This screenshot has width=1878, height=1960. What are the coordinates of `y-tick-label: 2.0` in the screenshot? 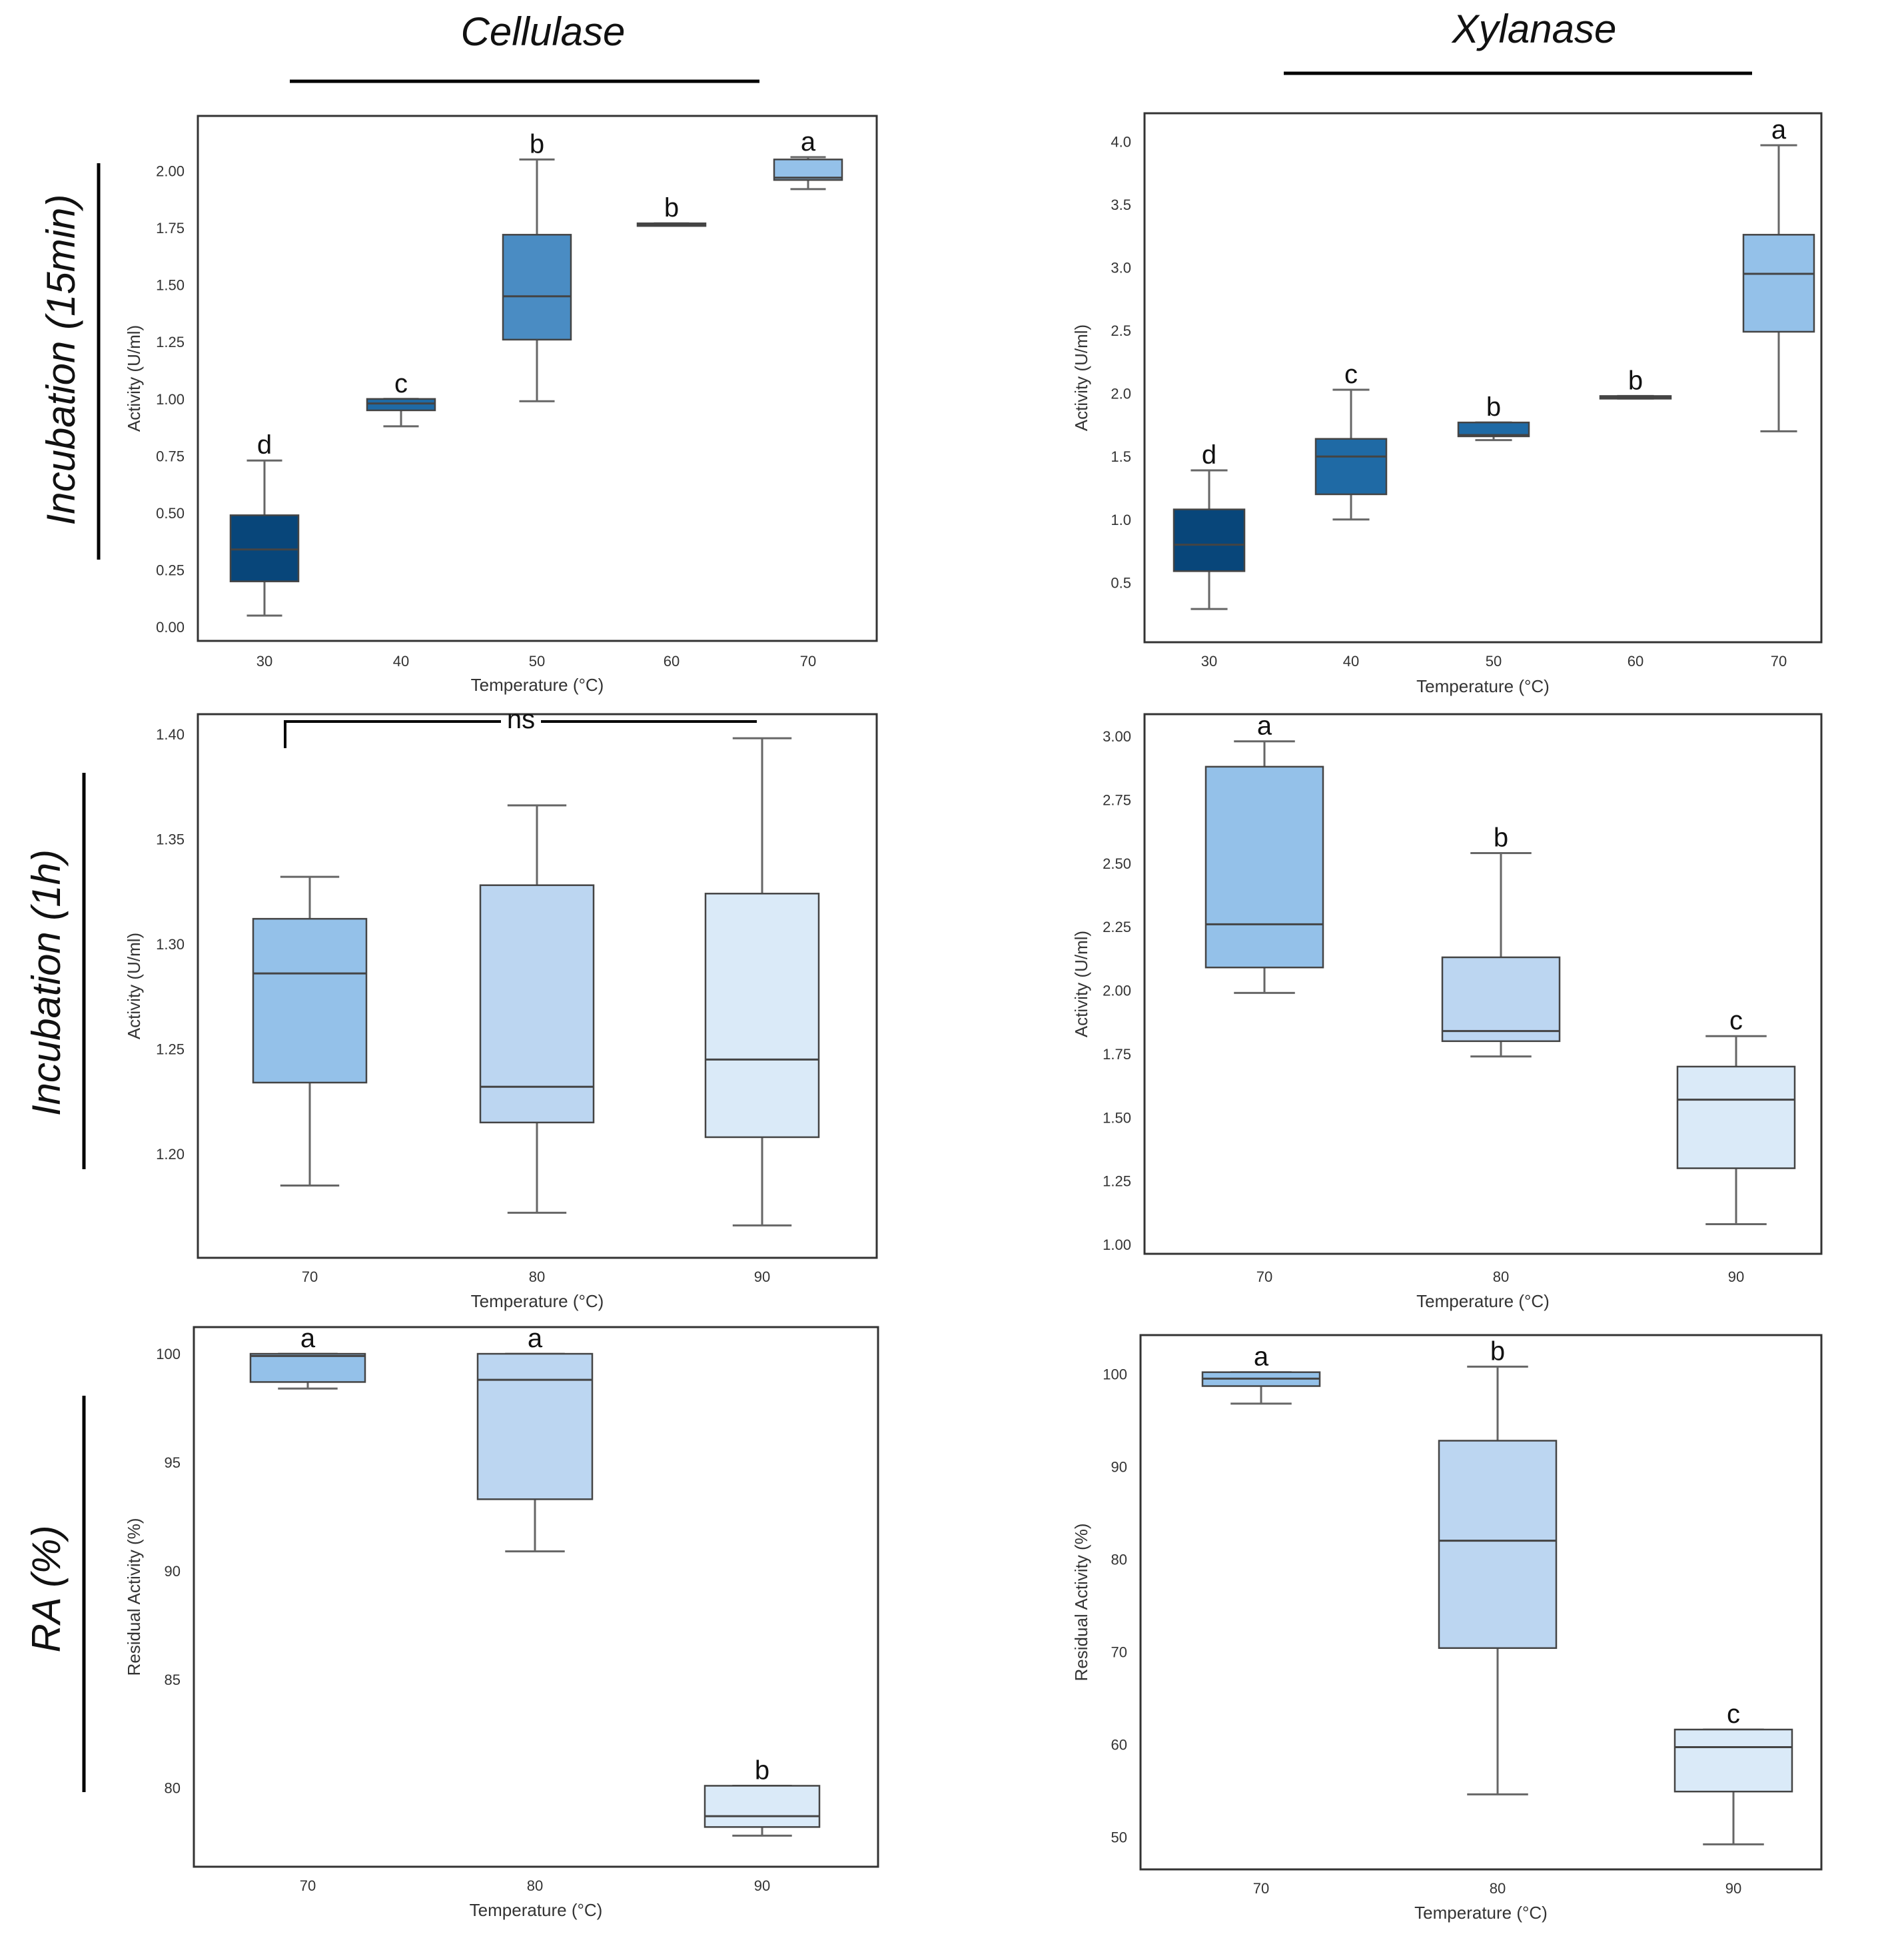 It's located at (1121, 394).